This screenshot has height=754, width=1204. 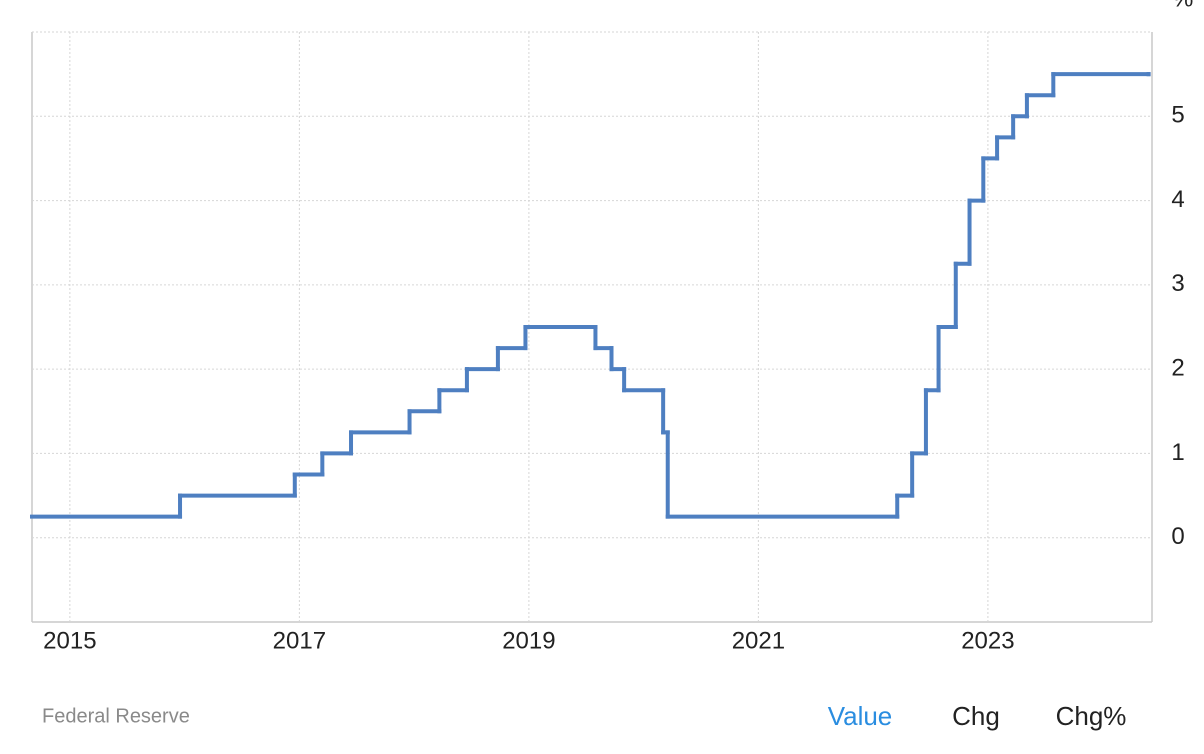 What do you see at coordinates (1177, 452) in the screenshot?
I see `y-tick-label: 1` at bounding box center [1177, 452].